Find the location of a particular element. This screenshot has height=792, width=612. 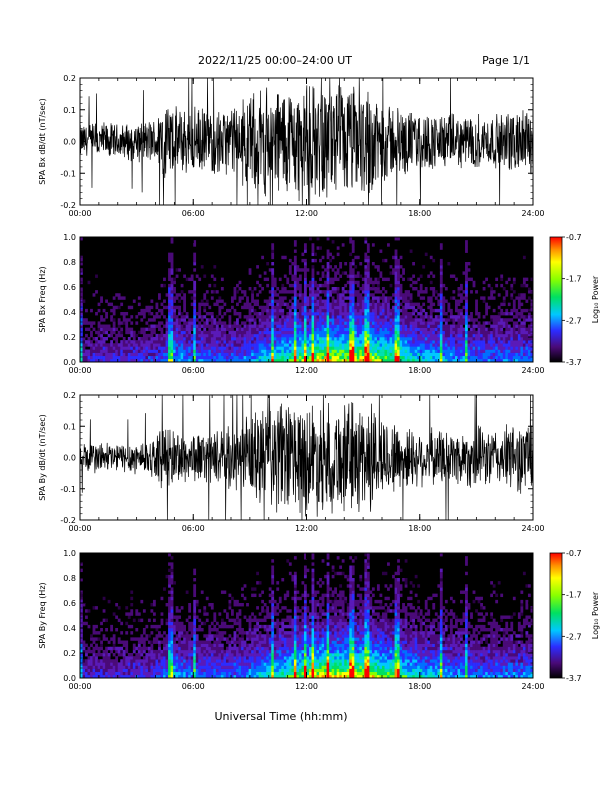

x-tick-label: 12:00 is located at coordinates (306, 528).